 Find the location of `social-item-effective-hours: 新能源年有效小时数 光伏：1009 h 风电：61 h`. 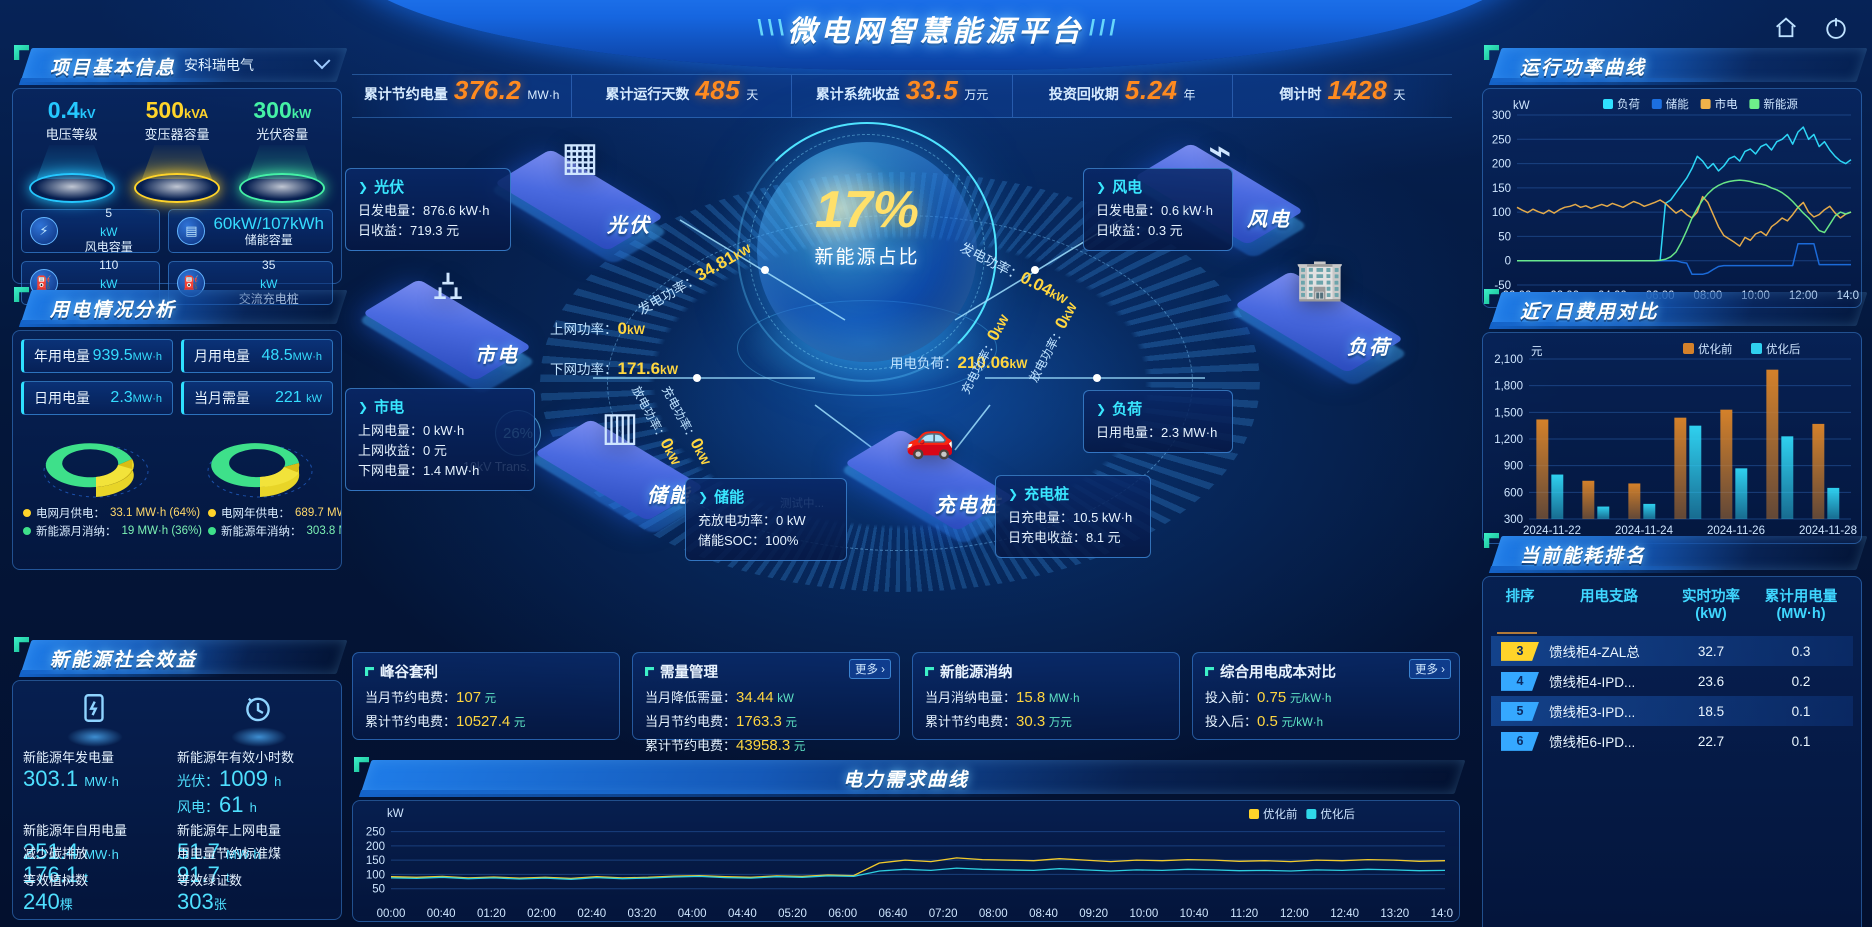

social-item-effective-hours: 新能源年有效小时数 光伏：1009 h 风电：61 h is located at coordinates (254, 782).